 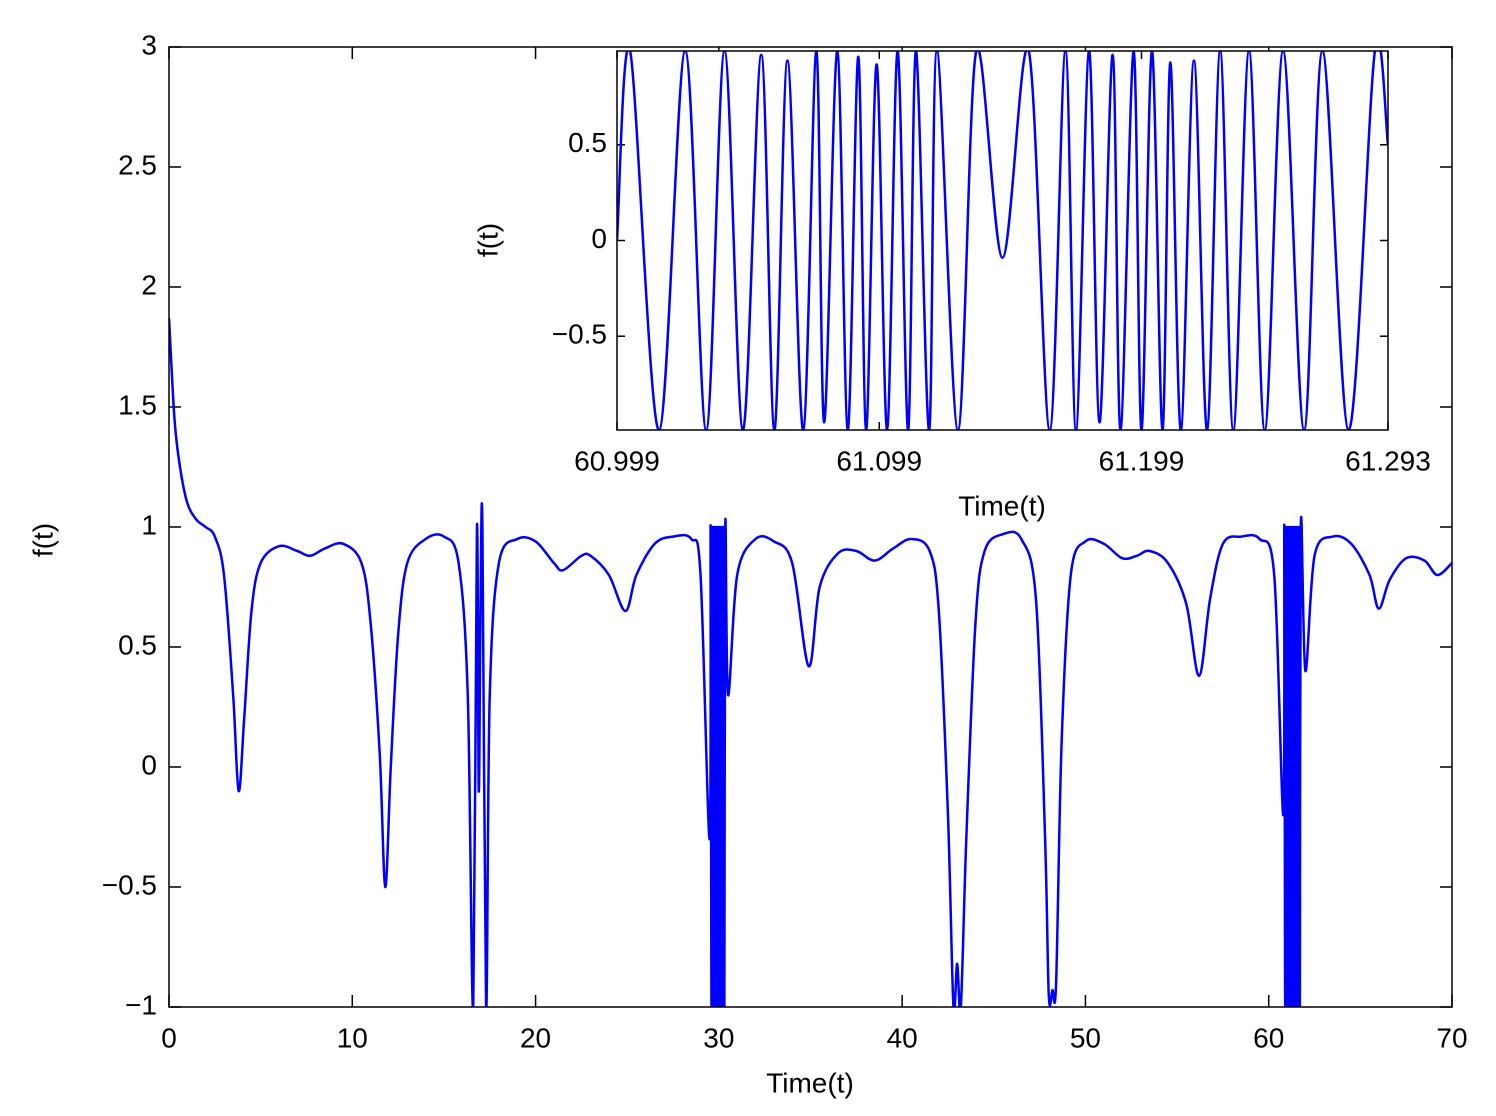 What do you see at coordinates (141, 1004) in the screenshot?
I see `y-tick-label: −1` at bounding box center [141, 1004].